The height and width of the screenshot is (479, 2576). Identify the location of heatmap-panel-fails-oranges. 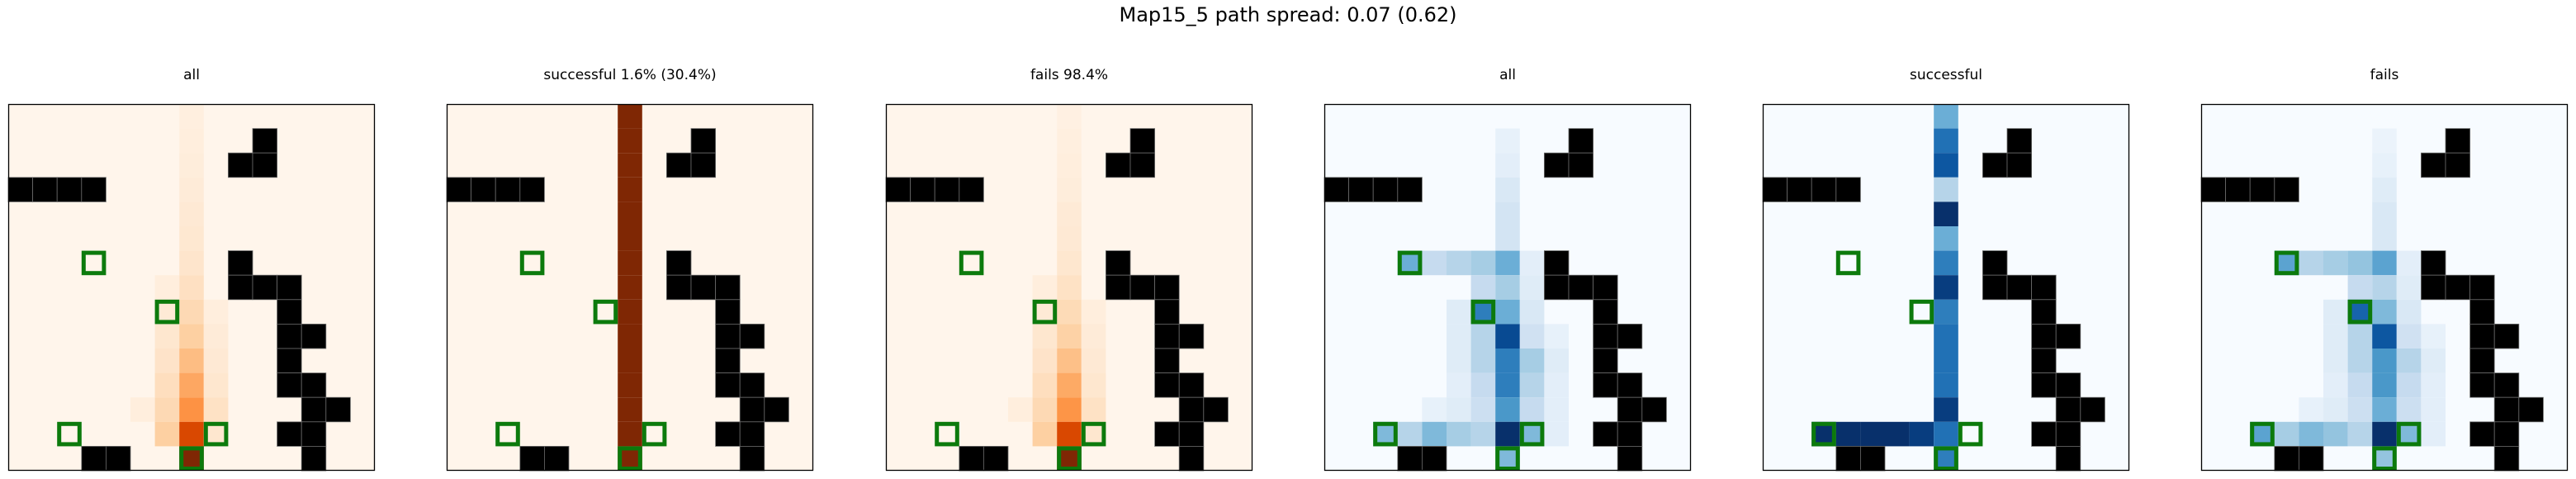
(1069, 288).